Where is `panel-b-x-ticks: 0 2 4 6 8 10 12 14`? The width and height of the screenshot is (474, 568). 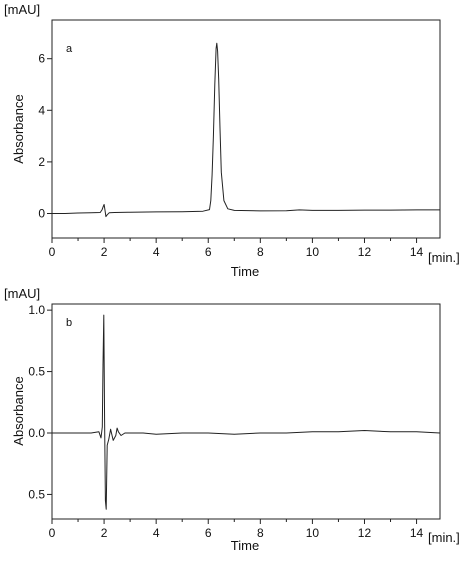
panel-b-x-ticks: 0 2 4 6 8 10 12 14 is located at coordinates (236, 529).